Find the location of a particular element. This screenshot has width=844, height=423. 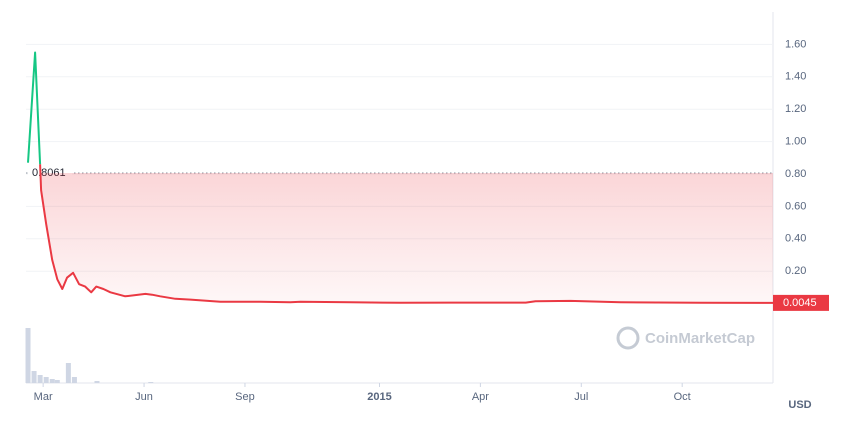

watermark-logo is located at coordinates (628, 338).